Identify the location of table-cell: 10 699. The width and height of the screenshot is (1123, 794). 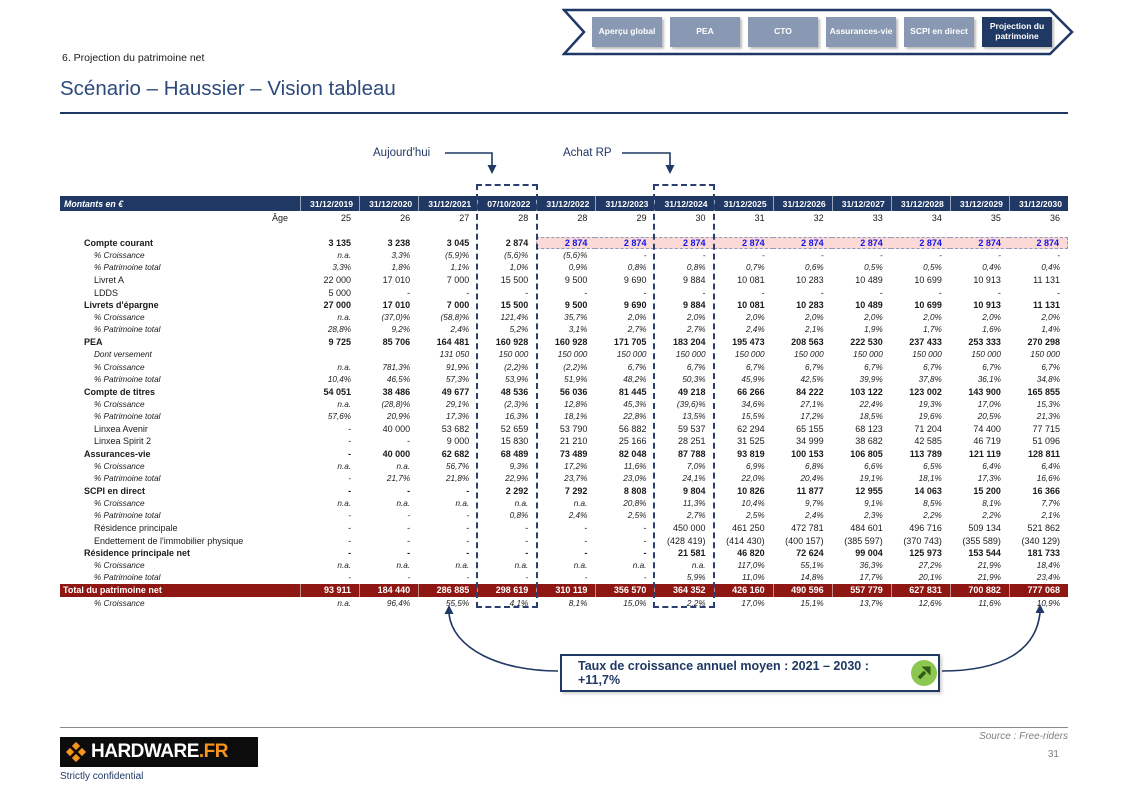
(928, 280).